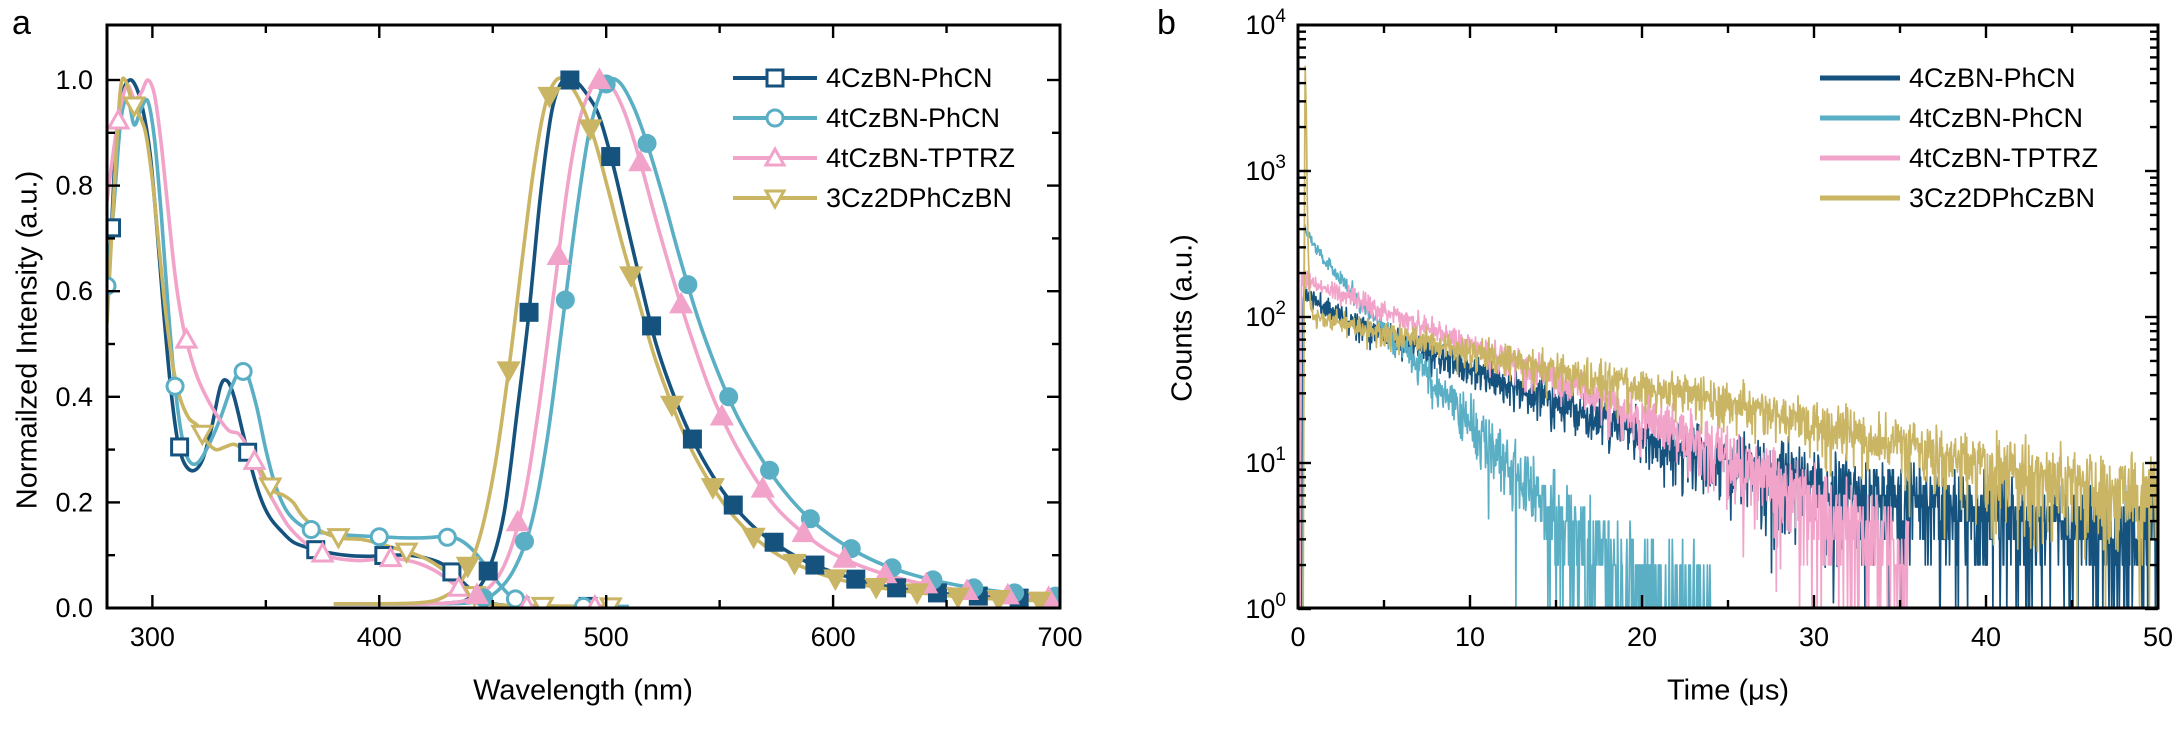  What do you see at coordinates (2158, 637) in the screenshot?
I see `x-tick-label: 50` at bounding box center [2158, 637].